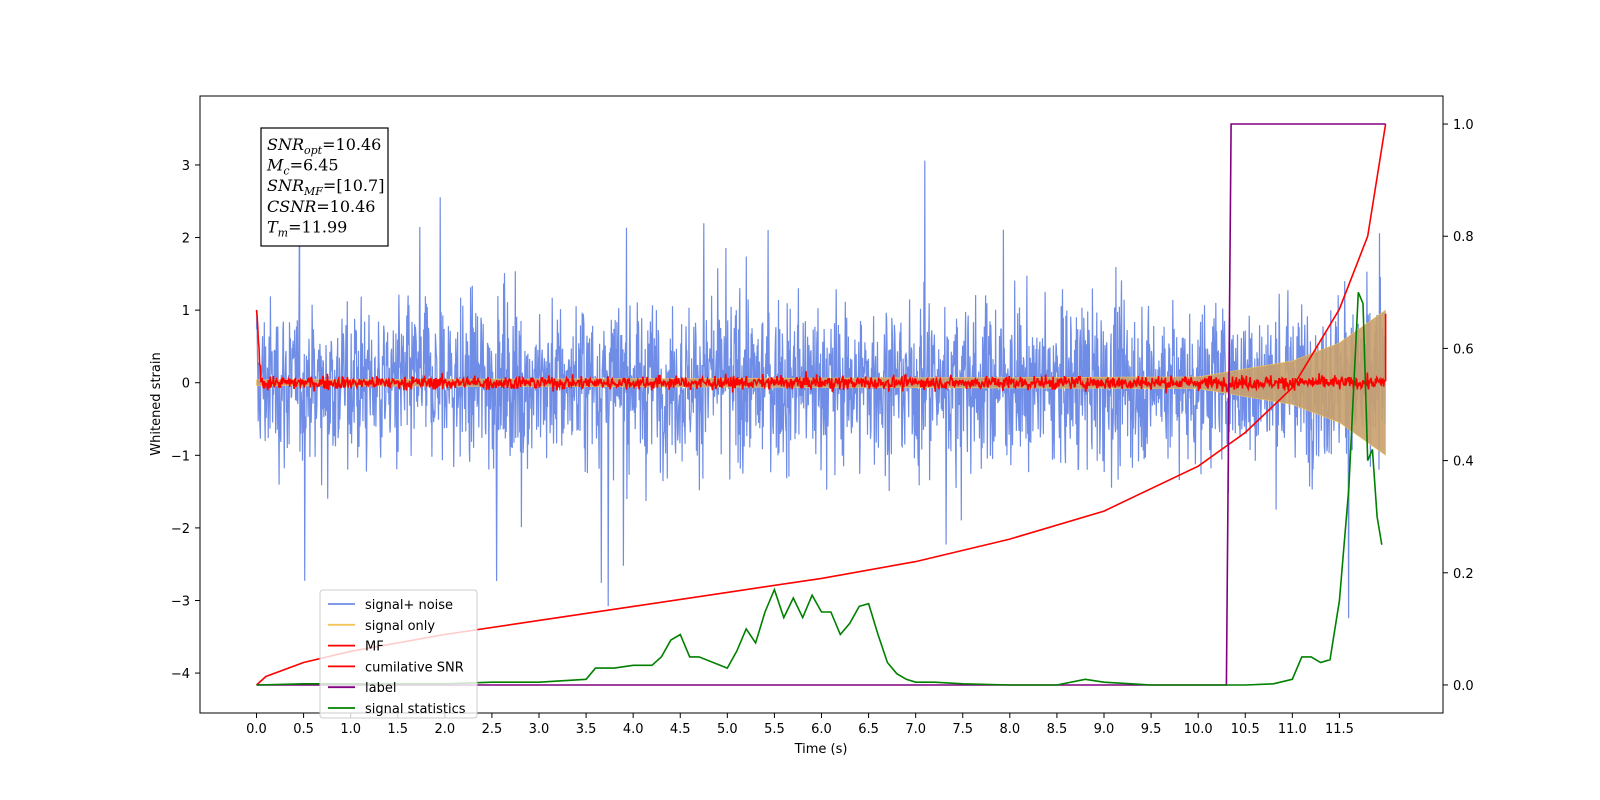 The width and height of the screenshot is (1600, 800). Describe the element at coordinates (186, 166) in the screenshot. I see `y-tick-label: 3` at that location.